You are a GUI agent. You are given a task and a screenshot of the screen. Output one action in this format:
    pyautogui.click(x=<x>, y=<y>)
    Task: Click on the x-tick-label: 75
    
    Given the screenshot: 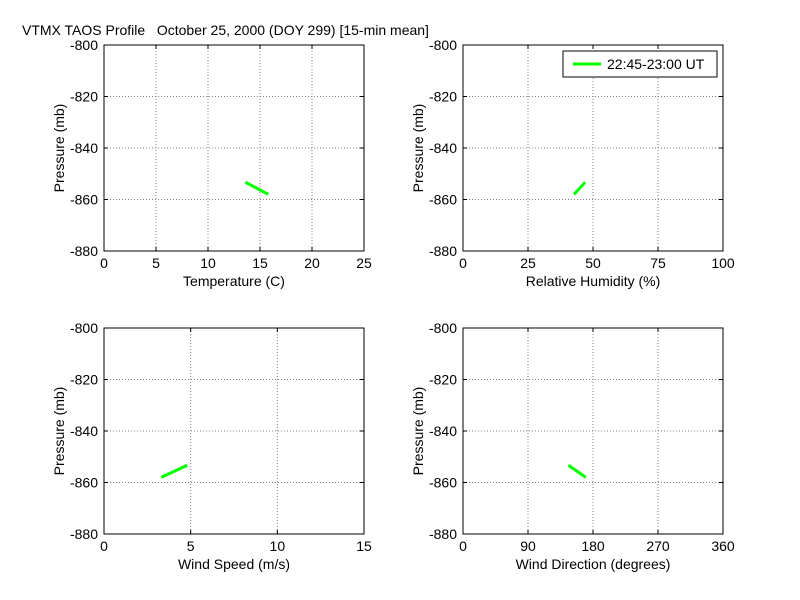 What is the action you would take?
    pyautogui.click(x=658, y=263)
    